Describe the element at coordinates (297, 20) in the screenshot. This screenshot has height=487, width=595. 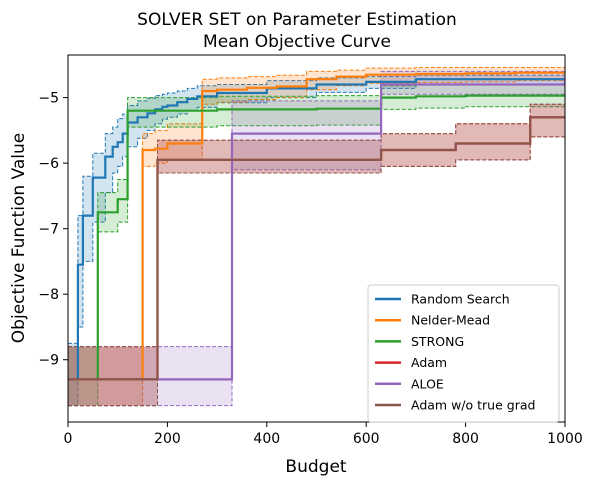
I see `chart-title-line-1: SOLVER SET on Parameter Estimation` at that location.